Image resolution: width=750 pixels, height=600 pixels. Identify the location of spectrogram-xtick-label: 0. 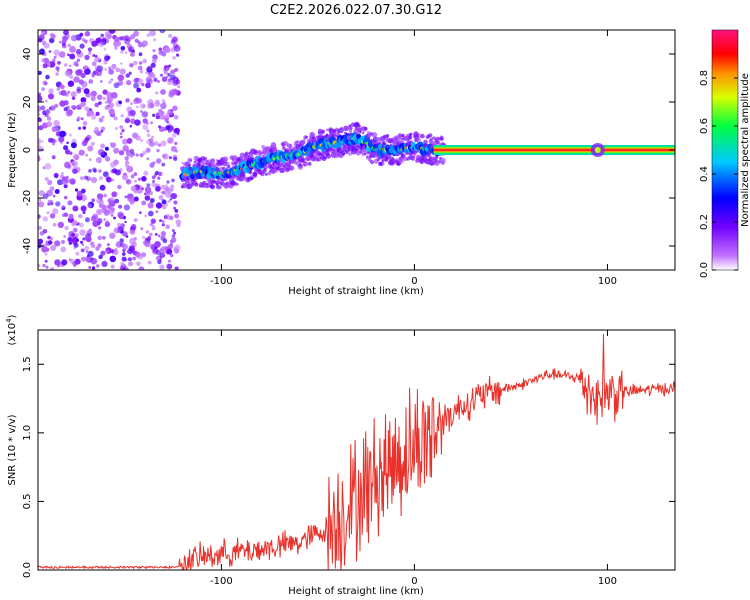
(414, 281).